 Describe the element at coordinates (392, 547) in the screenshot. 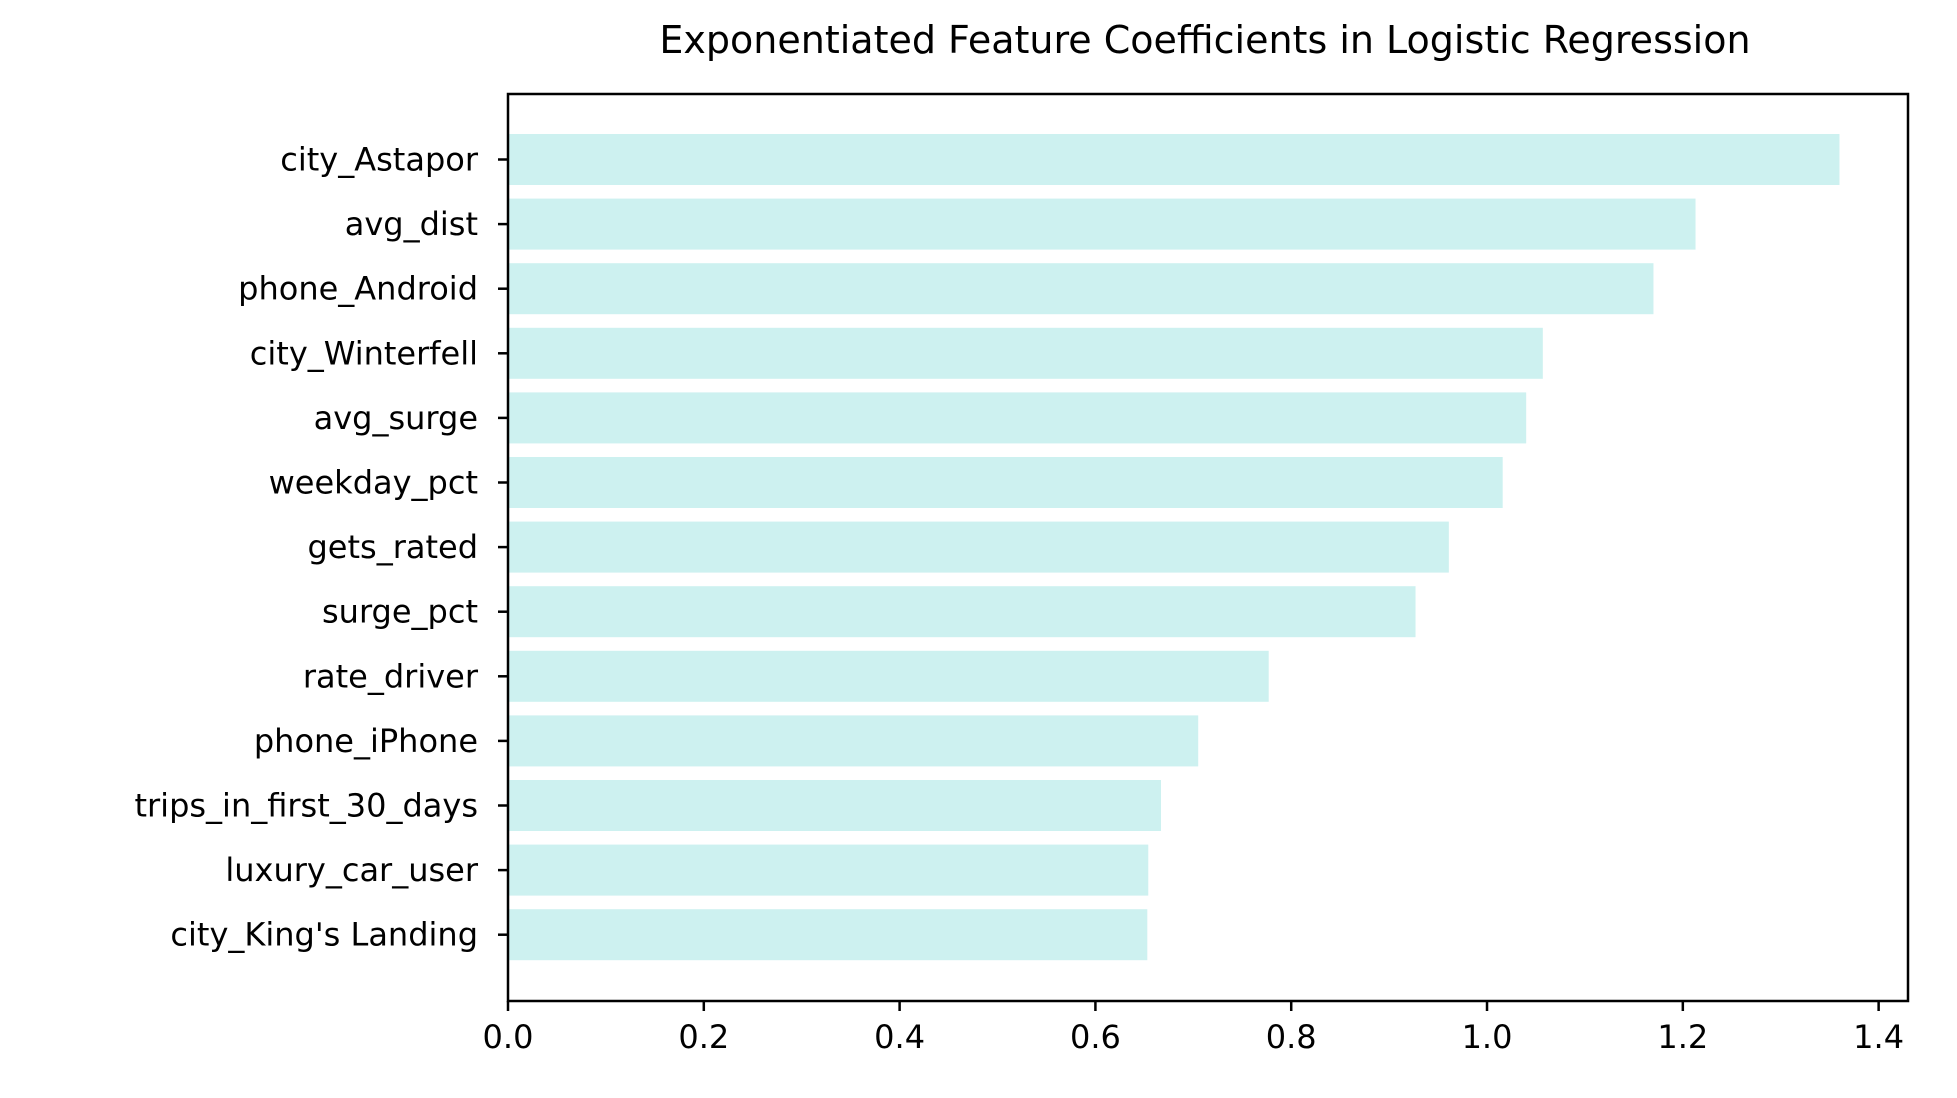

I see `y-tick-label: gets_rated` at that location.